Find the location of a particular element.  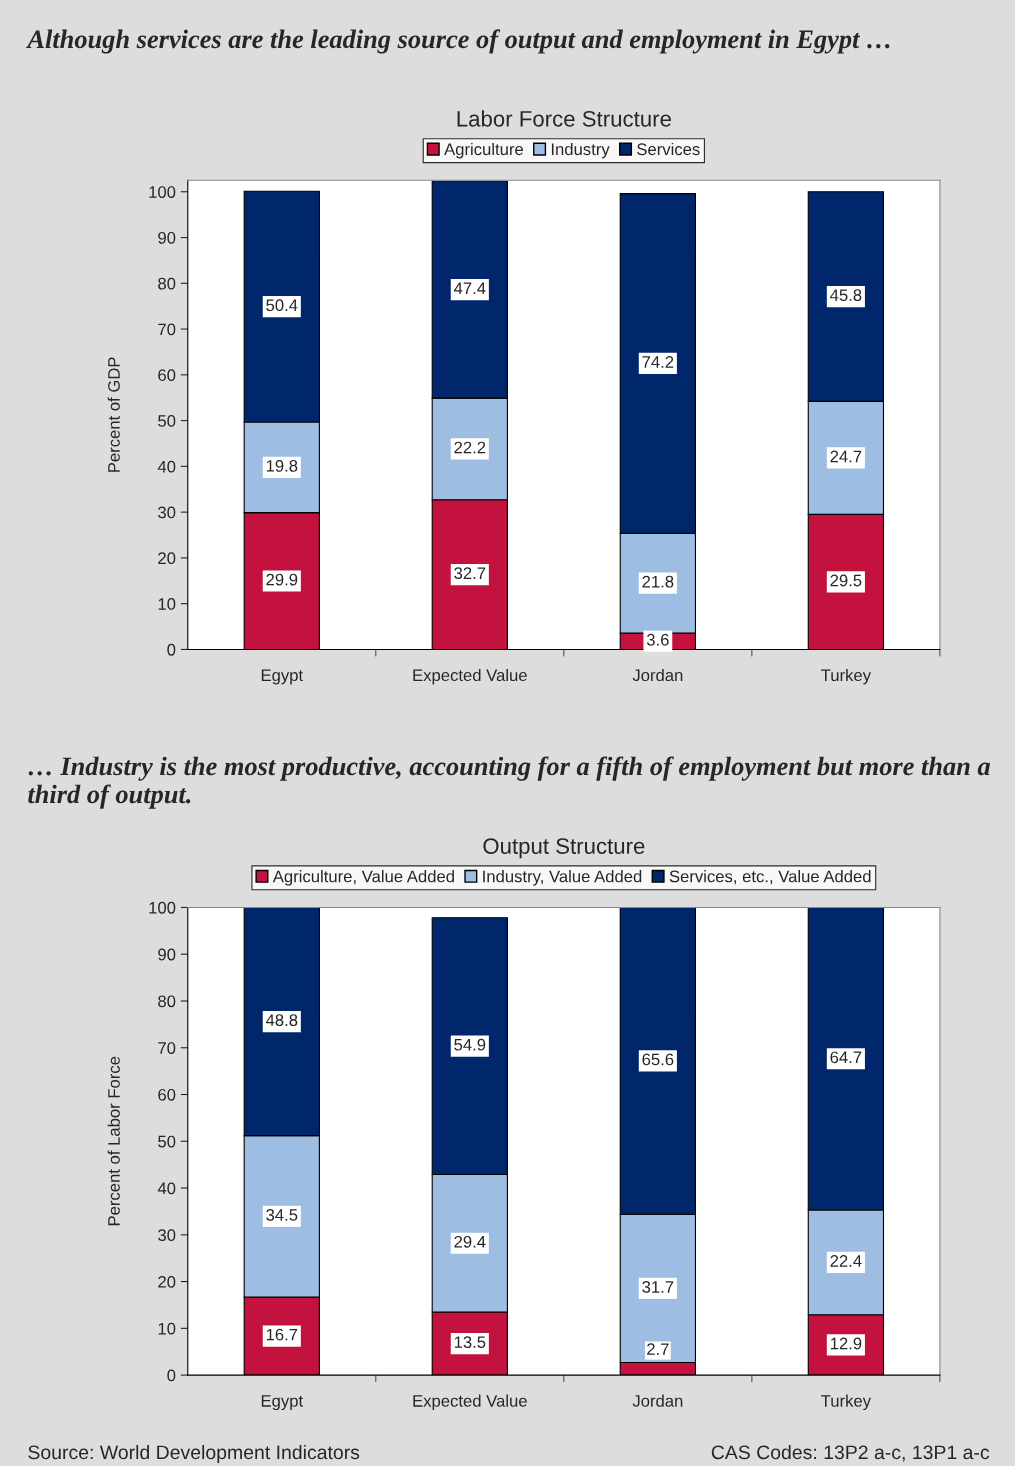

legend-label: Services, etc., Value Added is located at coordinates (770, 877).